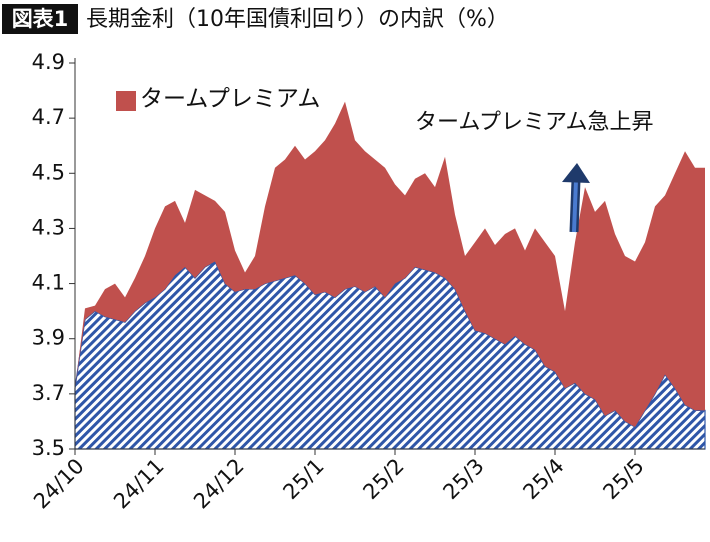 Image resolution: width=710 pixels, height=542 pixels. What do you see at coordinates (48, 393) in the screenshot?
I see `y-tick-label: 3.7` at bounding box center [48, 393].